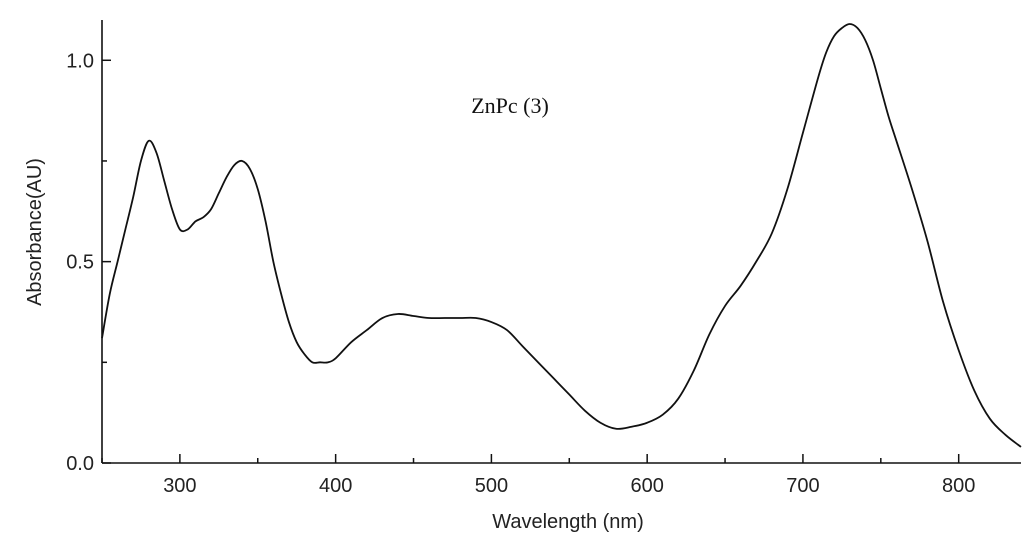 The height and width of the screenshot is (534, 1023). I want to click on chart-annotation: ZnPc (3), so click(510, 105).